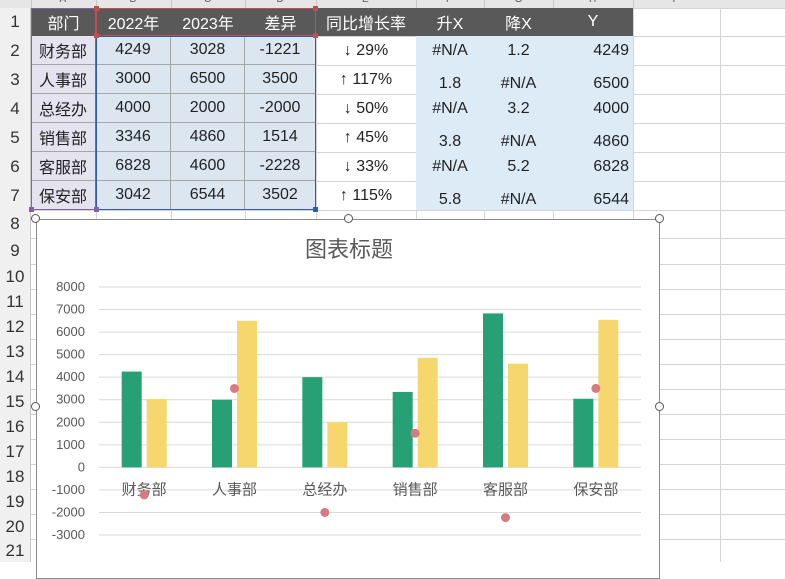 This screenshot has width=785, height=579. What do you see at coordinates (208, 50) in the screenshot?
I see `table-cell: 3028` at bounding box center [208, 50].